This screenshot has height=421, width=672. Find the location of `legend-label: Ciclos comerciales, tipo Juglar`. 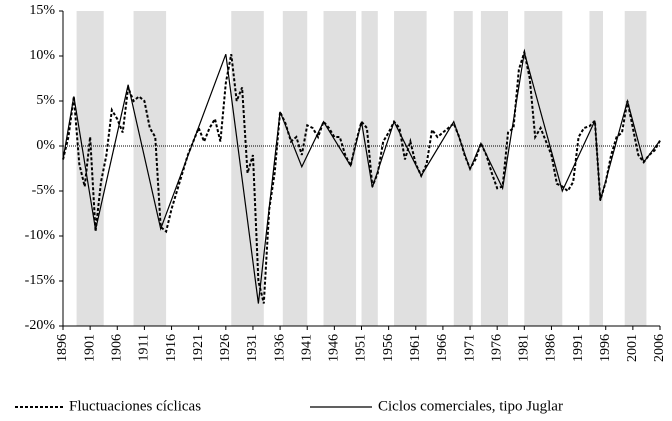

legend-label: Ciclos comerciales, tipo Juglar is located at coordinates (470, 406).